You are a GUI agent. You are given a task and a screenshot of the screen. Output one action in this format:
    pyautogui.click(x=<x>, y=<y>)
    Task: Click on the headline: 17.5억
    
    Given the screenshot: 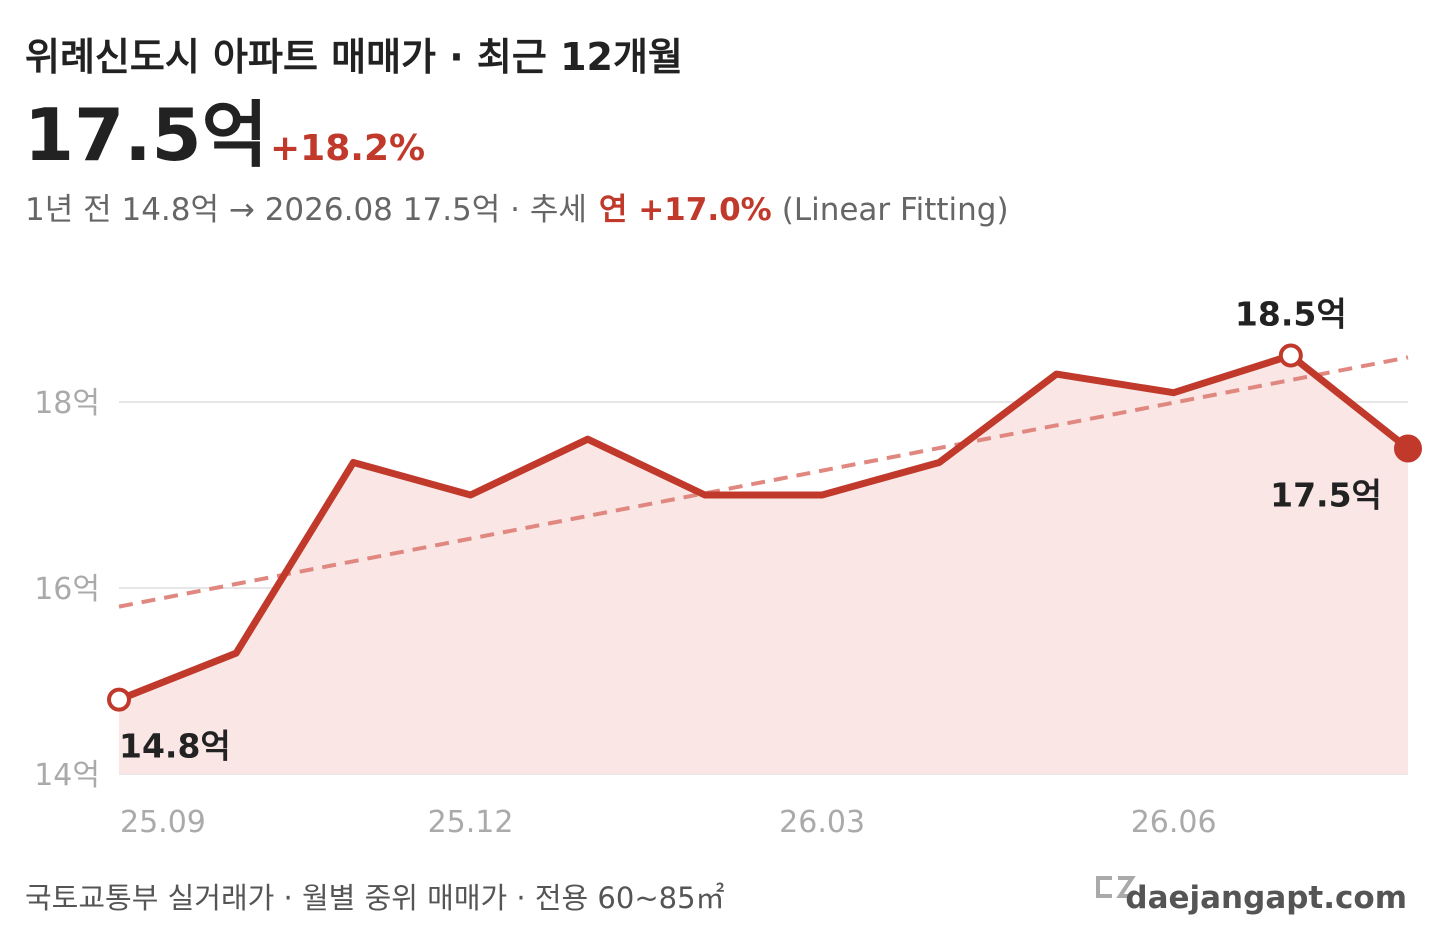 What is the action you would take?
    pyautogui.click(x=146, y=135)
    